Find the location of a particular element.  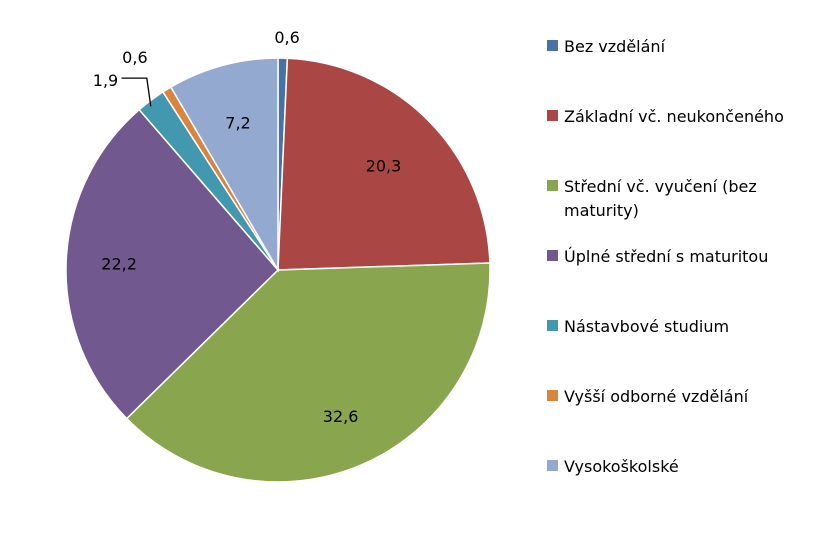

leader-lines is located at coordinates (136, 92).